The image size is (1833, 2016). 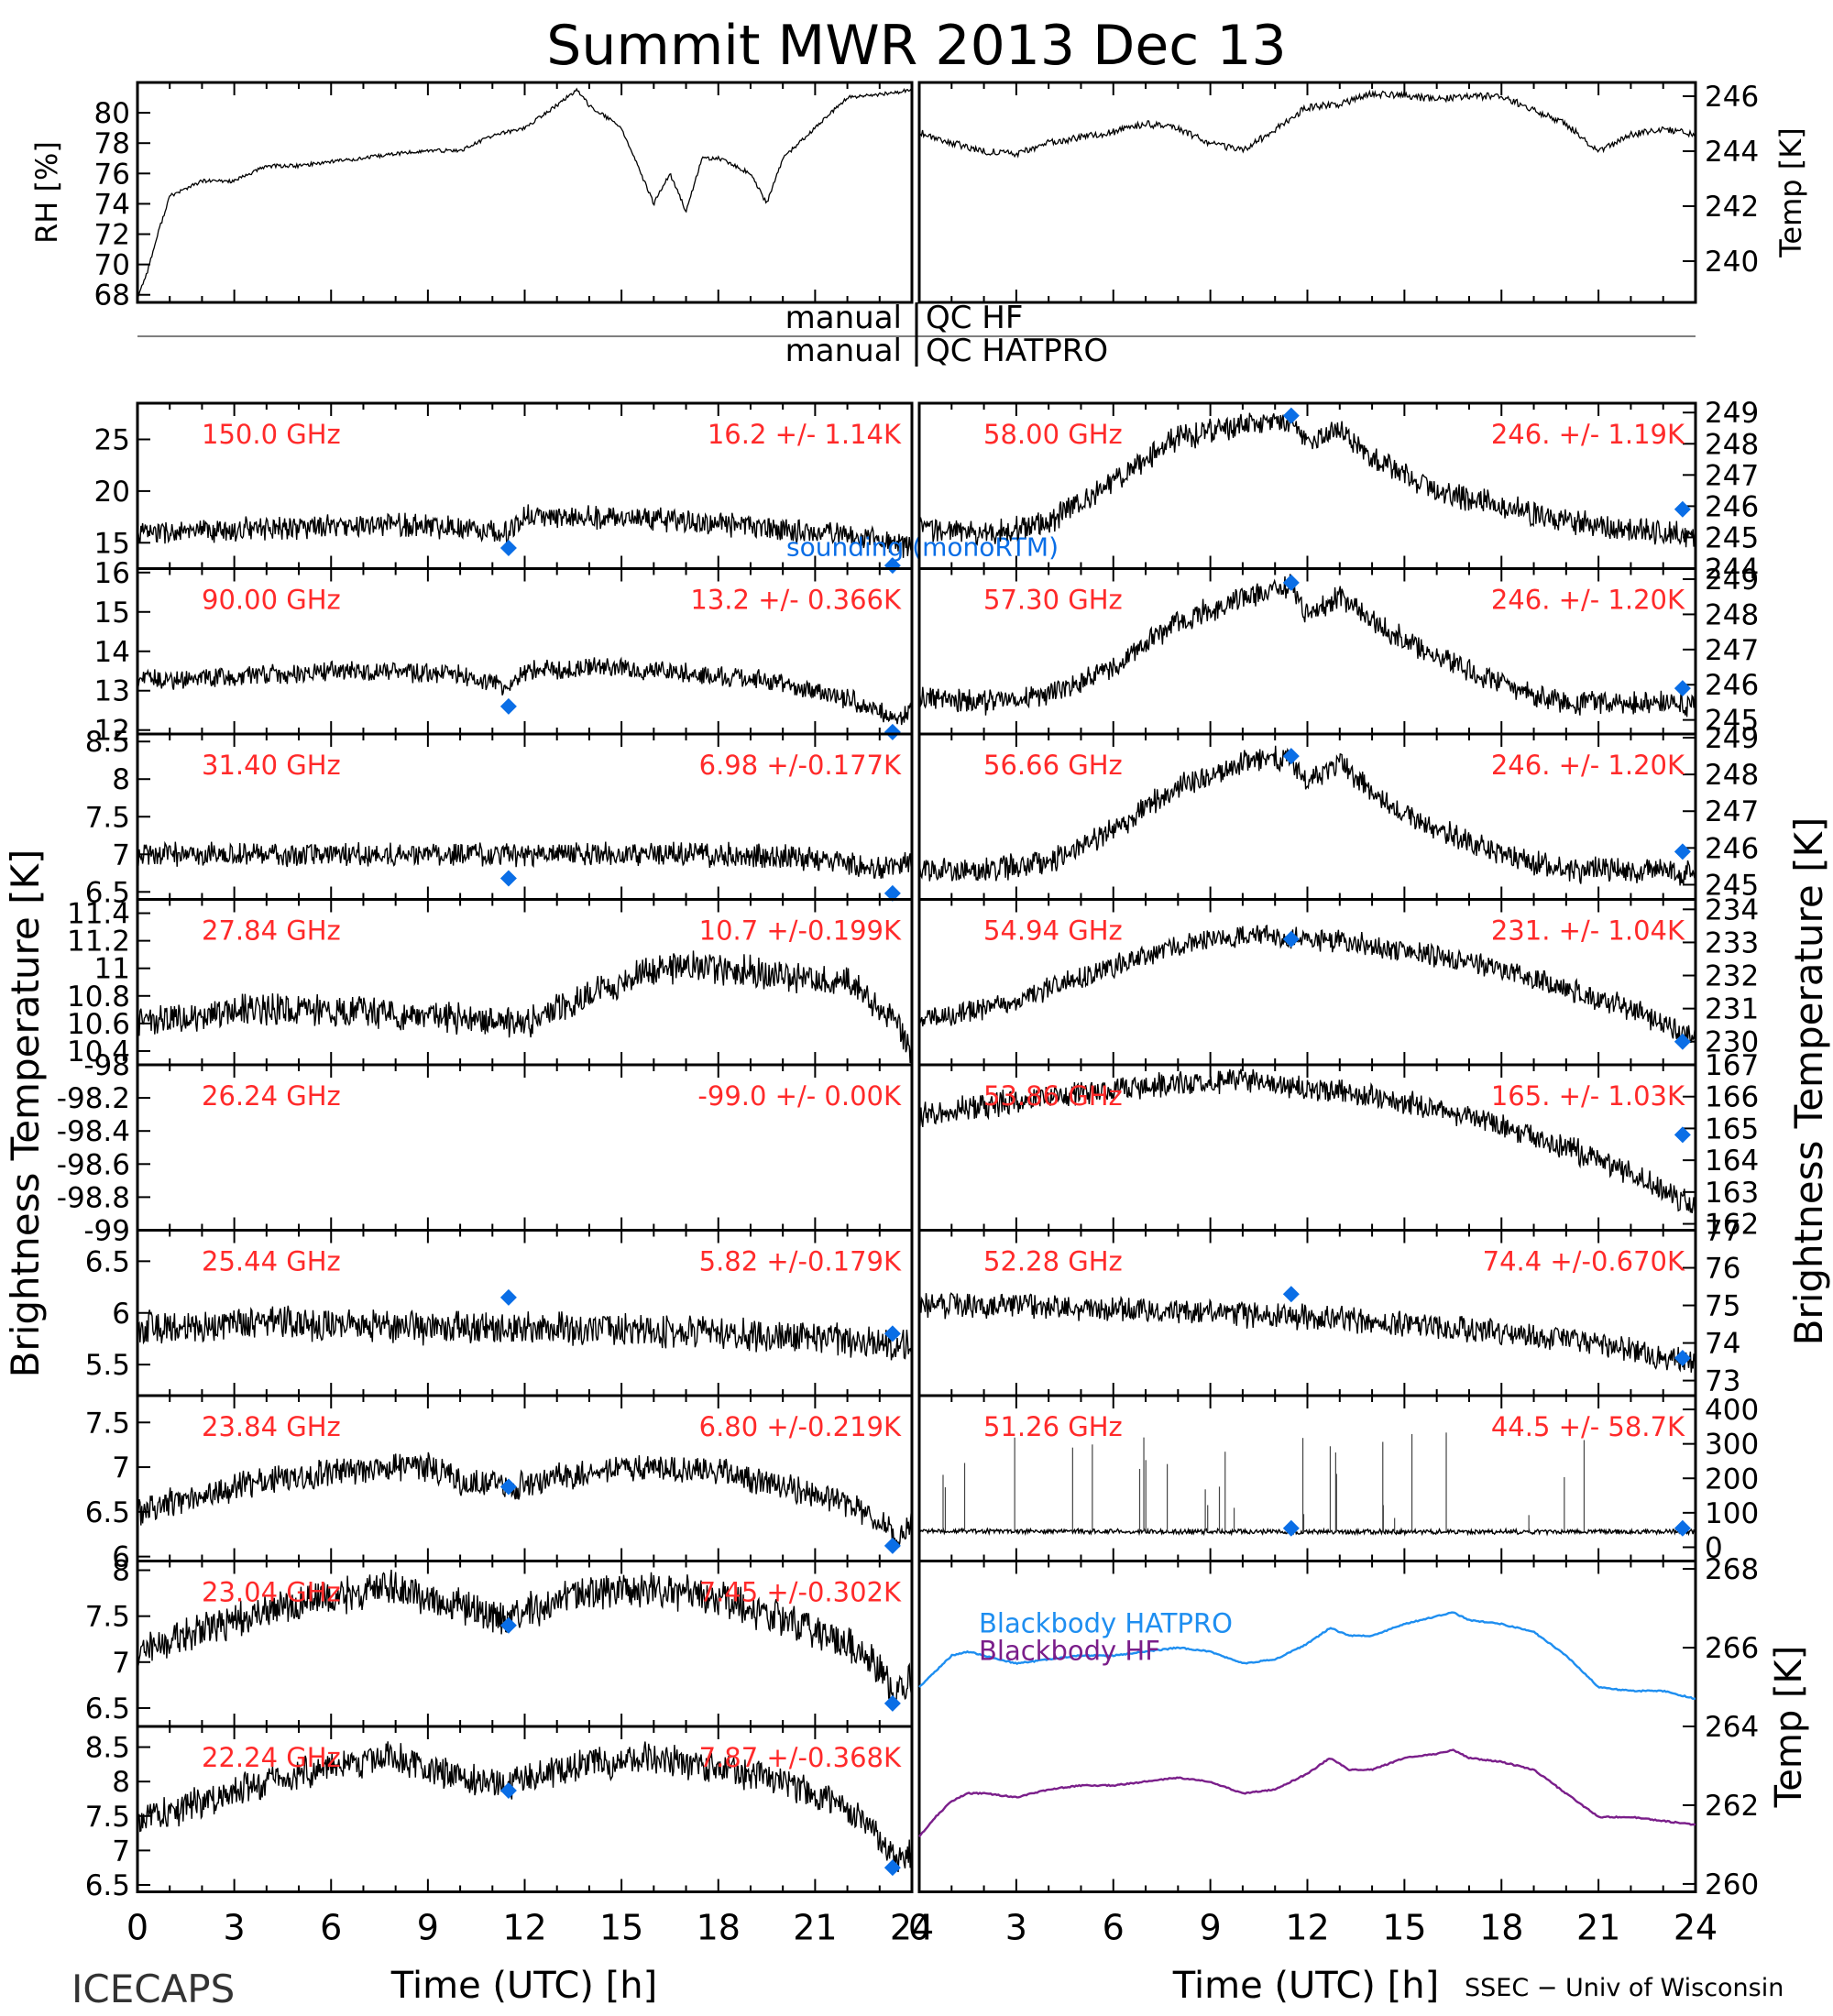 What do you see at coordinates (1732, 152) in the screenshot?
I see `temp-panel-ytick-label: 244` at bounding box center [1732, 152].